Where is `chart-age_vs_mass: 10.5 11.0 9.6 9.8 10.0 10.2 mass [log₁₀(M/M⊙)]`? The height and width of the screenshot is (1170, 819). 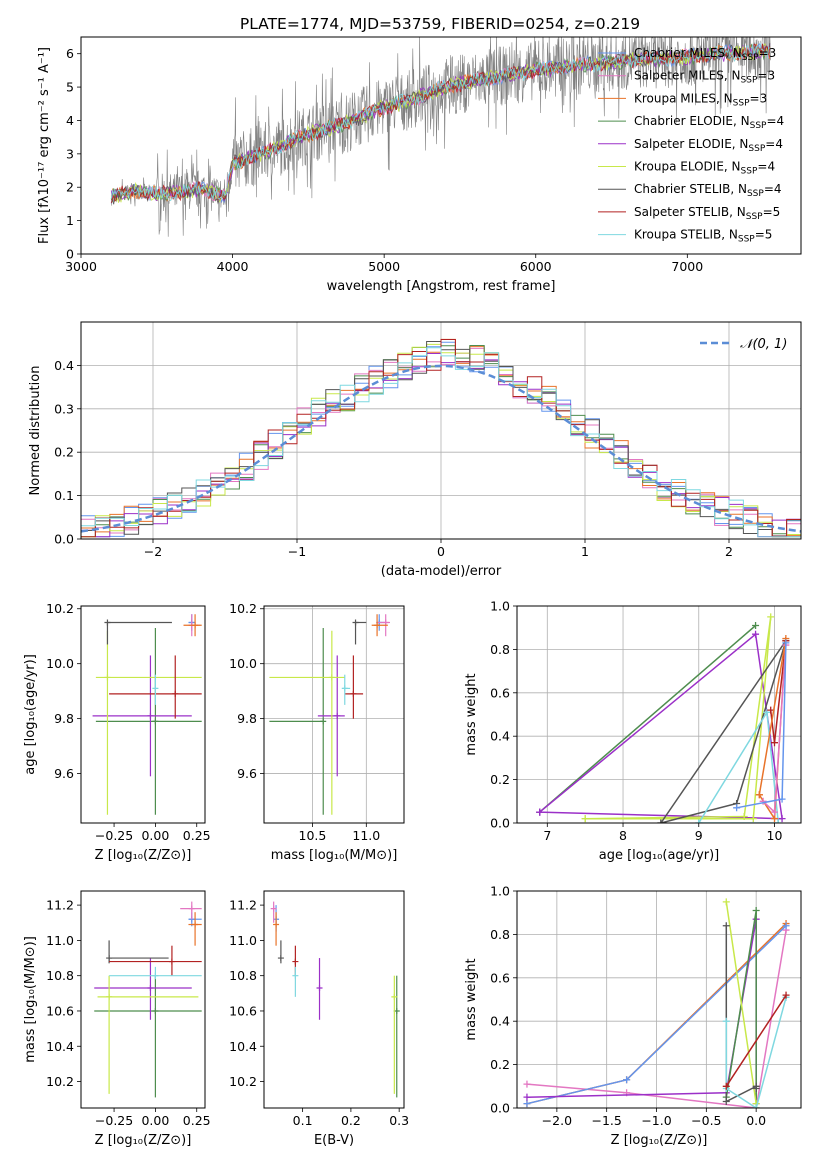
chart-age_vs_mass: 10.5 11.0 9.6 9.8 10.0 10.2 mass [log₁₀(M/M⊙)] is located at coordinates (317, 732).